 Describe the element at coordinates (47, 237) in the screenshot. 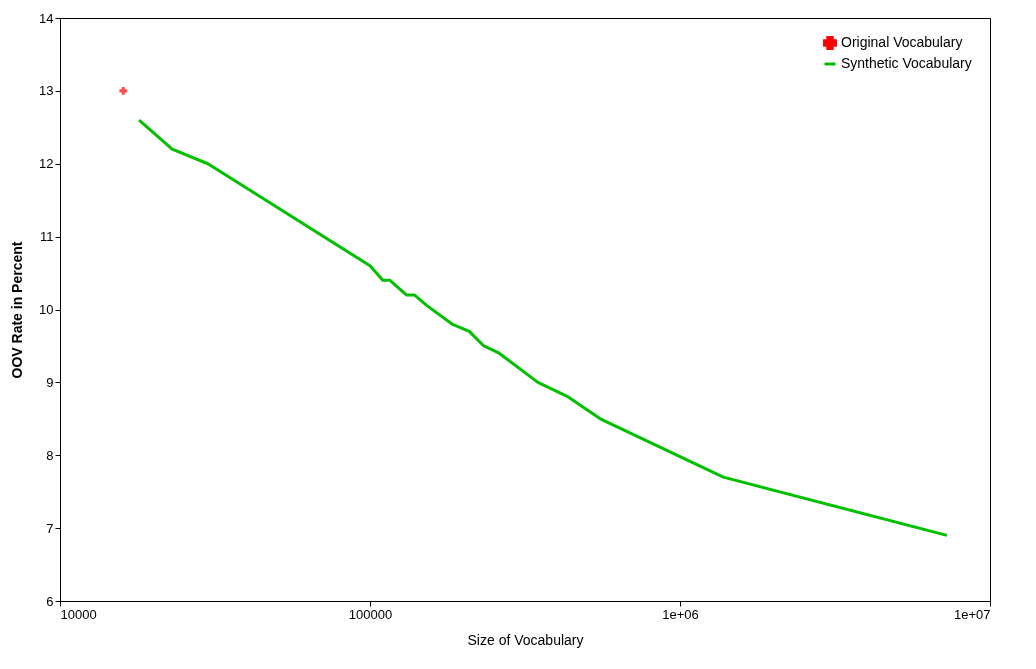

I see `y-tick-label: 11` at that location.